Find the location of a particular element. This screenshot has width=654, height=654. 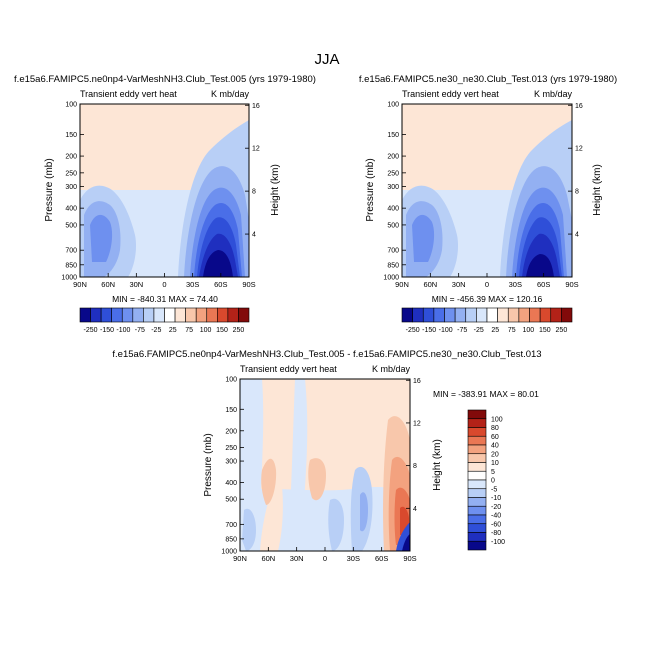

colorbar-label: -25 is located at coordinates (479, 330).